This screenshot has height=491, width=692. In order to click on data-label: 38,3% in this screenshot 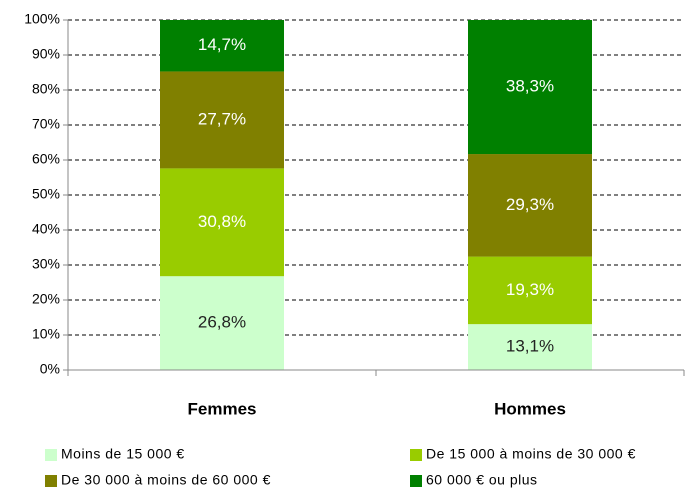, I will do `click(530, 86)`.